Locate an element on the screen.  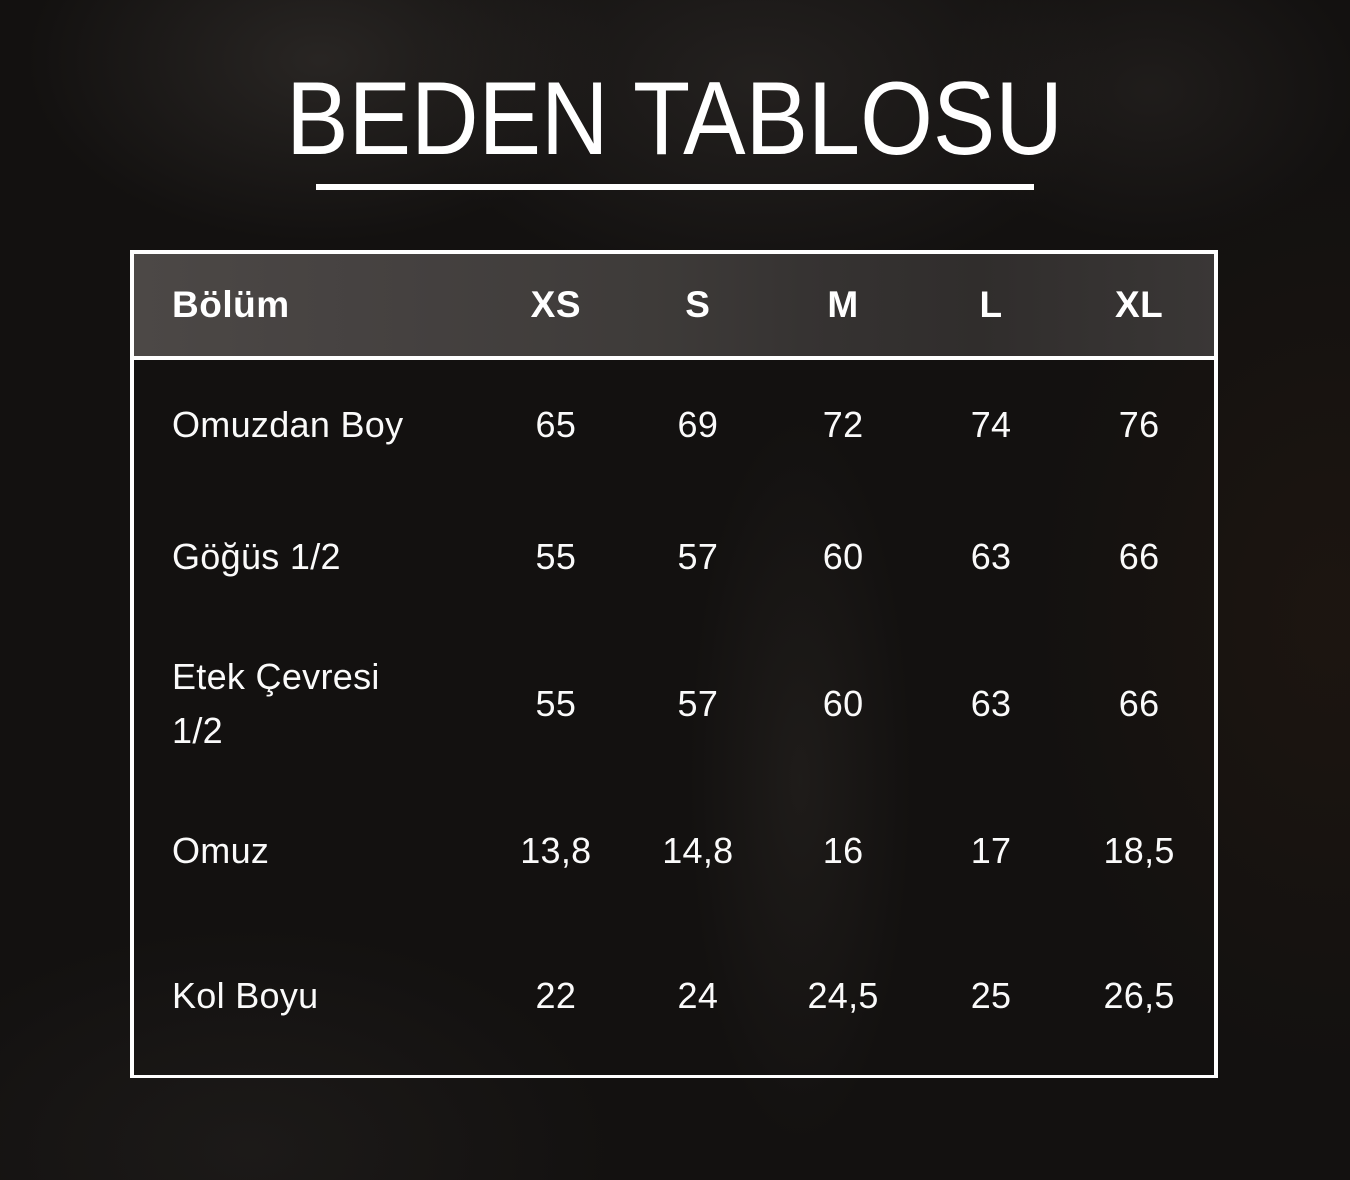
cell-value: 69 is located at coordinates (698, 425).